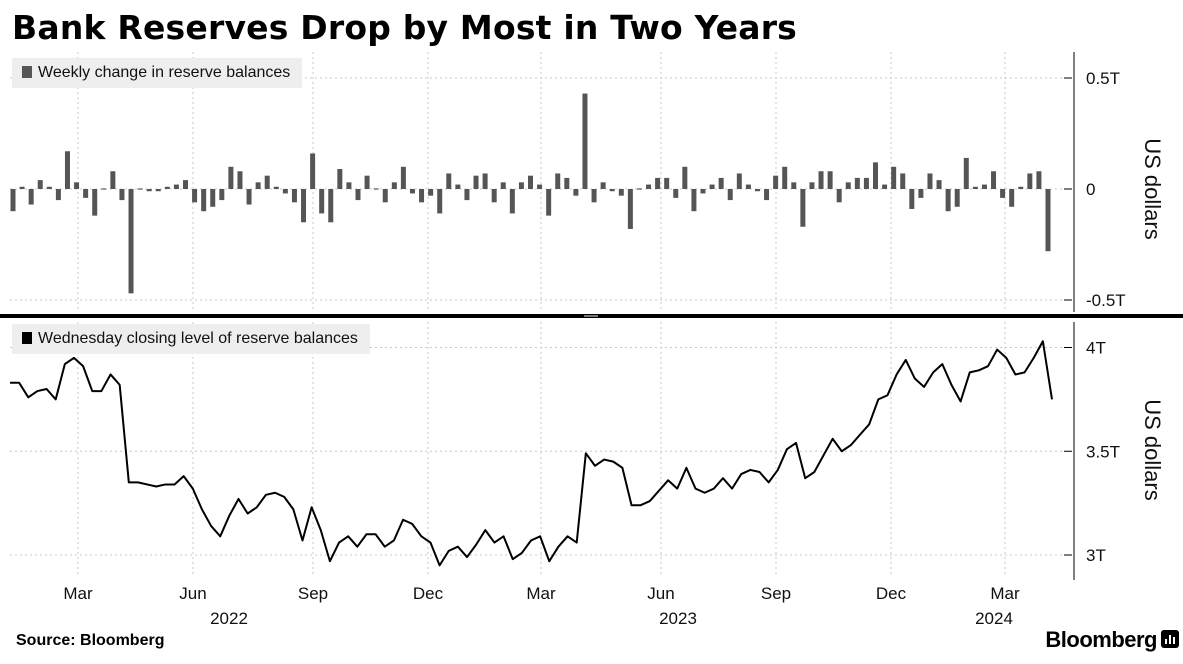 The image size is (1183, 664). What do you see at coordinates (313, 593) in the screenshot?
I see `x-tick-label-2: Sep` at bounding box center [313, 593].